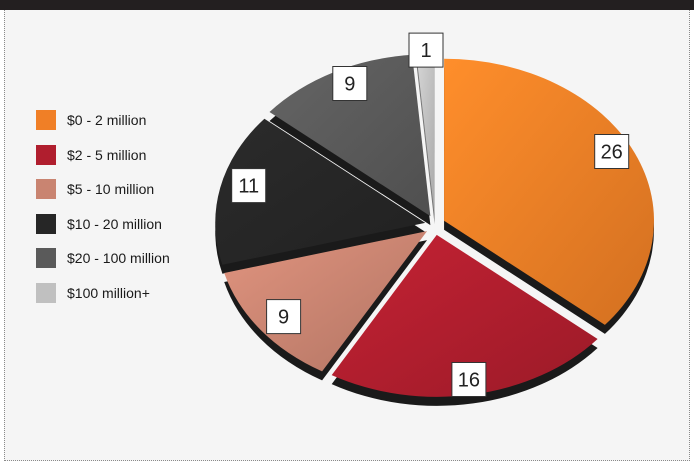 The height and width of the screenshot is (466, 694). I want to click on data-label-text: 26, so click(612, 153).